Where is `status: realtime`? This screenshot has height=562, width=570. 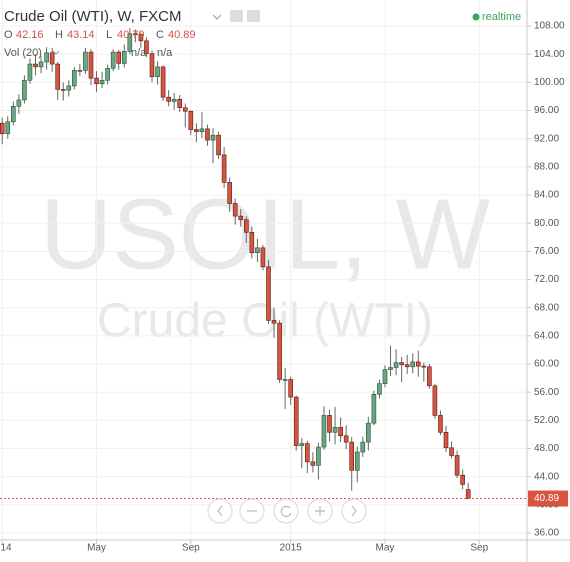
status: realtime is located at coordinates (501, 17).